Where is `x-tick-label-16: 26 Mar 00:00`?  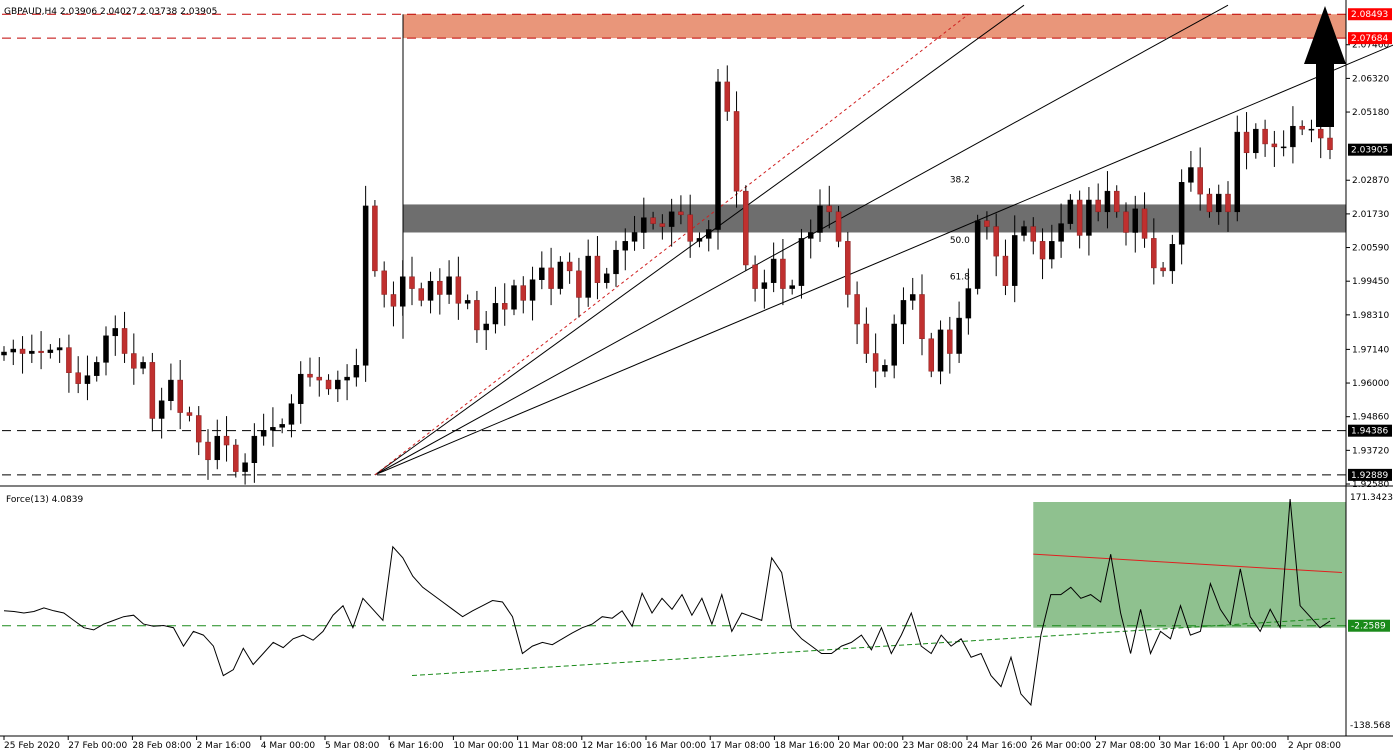 x-tick-label-16: 26 Mar 00:00 is located at coordinates (1061, 746).